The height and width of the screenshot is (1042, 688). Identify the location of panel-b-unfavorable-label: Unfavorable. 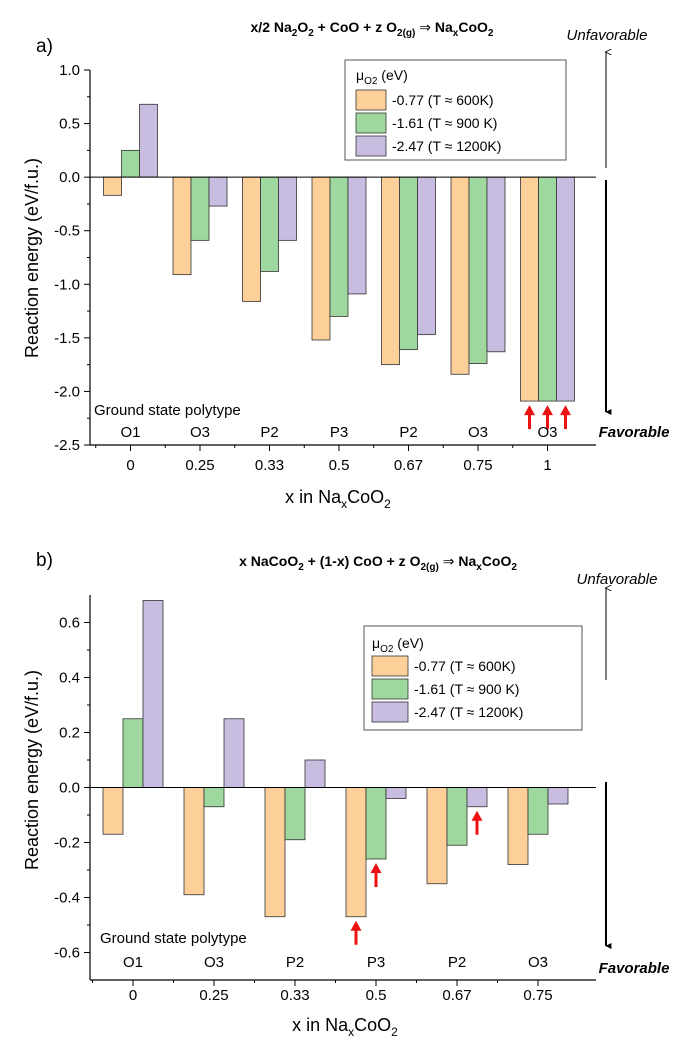
(617, 579).